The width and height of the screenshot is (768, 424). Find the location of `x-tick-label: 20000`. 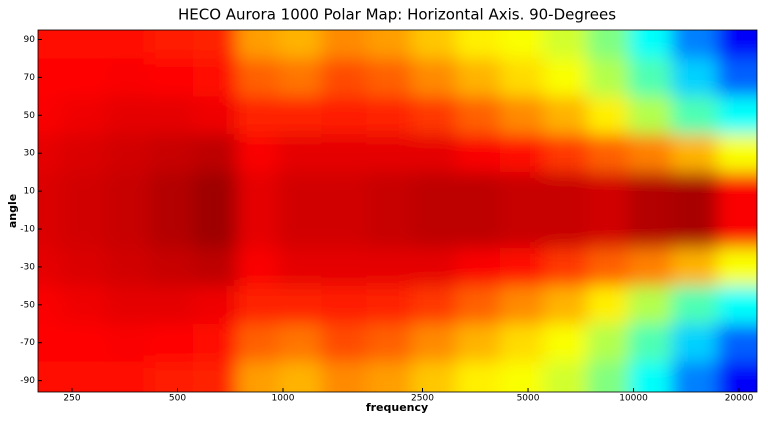

x-tick-label: 20000 is located at coordinates (739, 399).